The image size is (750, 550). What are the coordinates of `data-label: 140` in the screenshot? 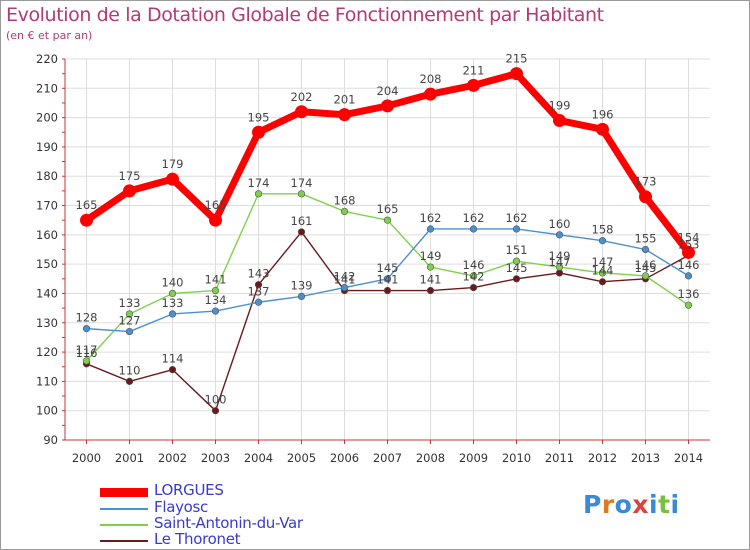 It's located at (173, 282).